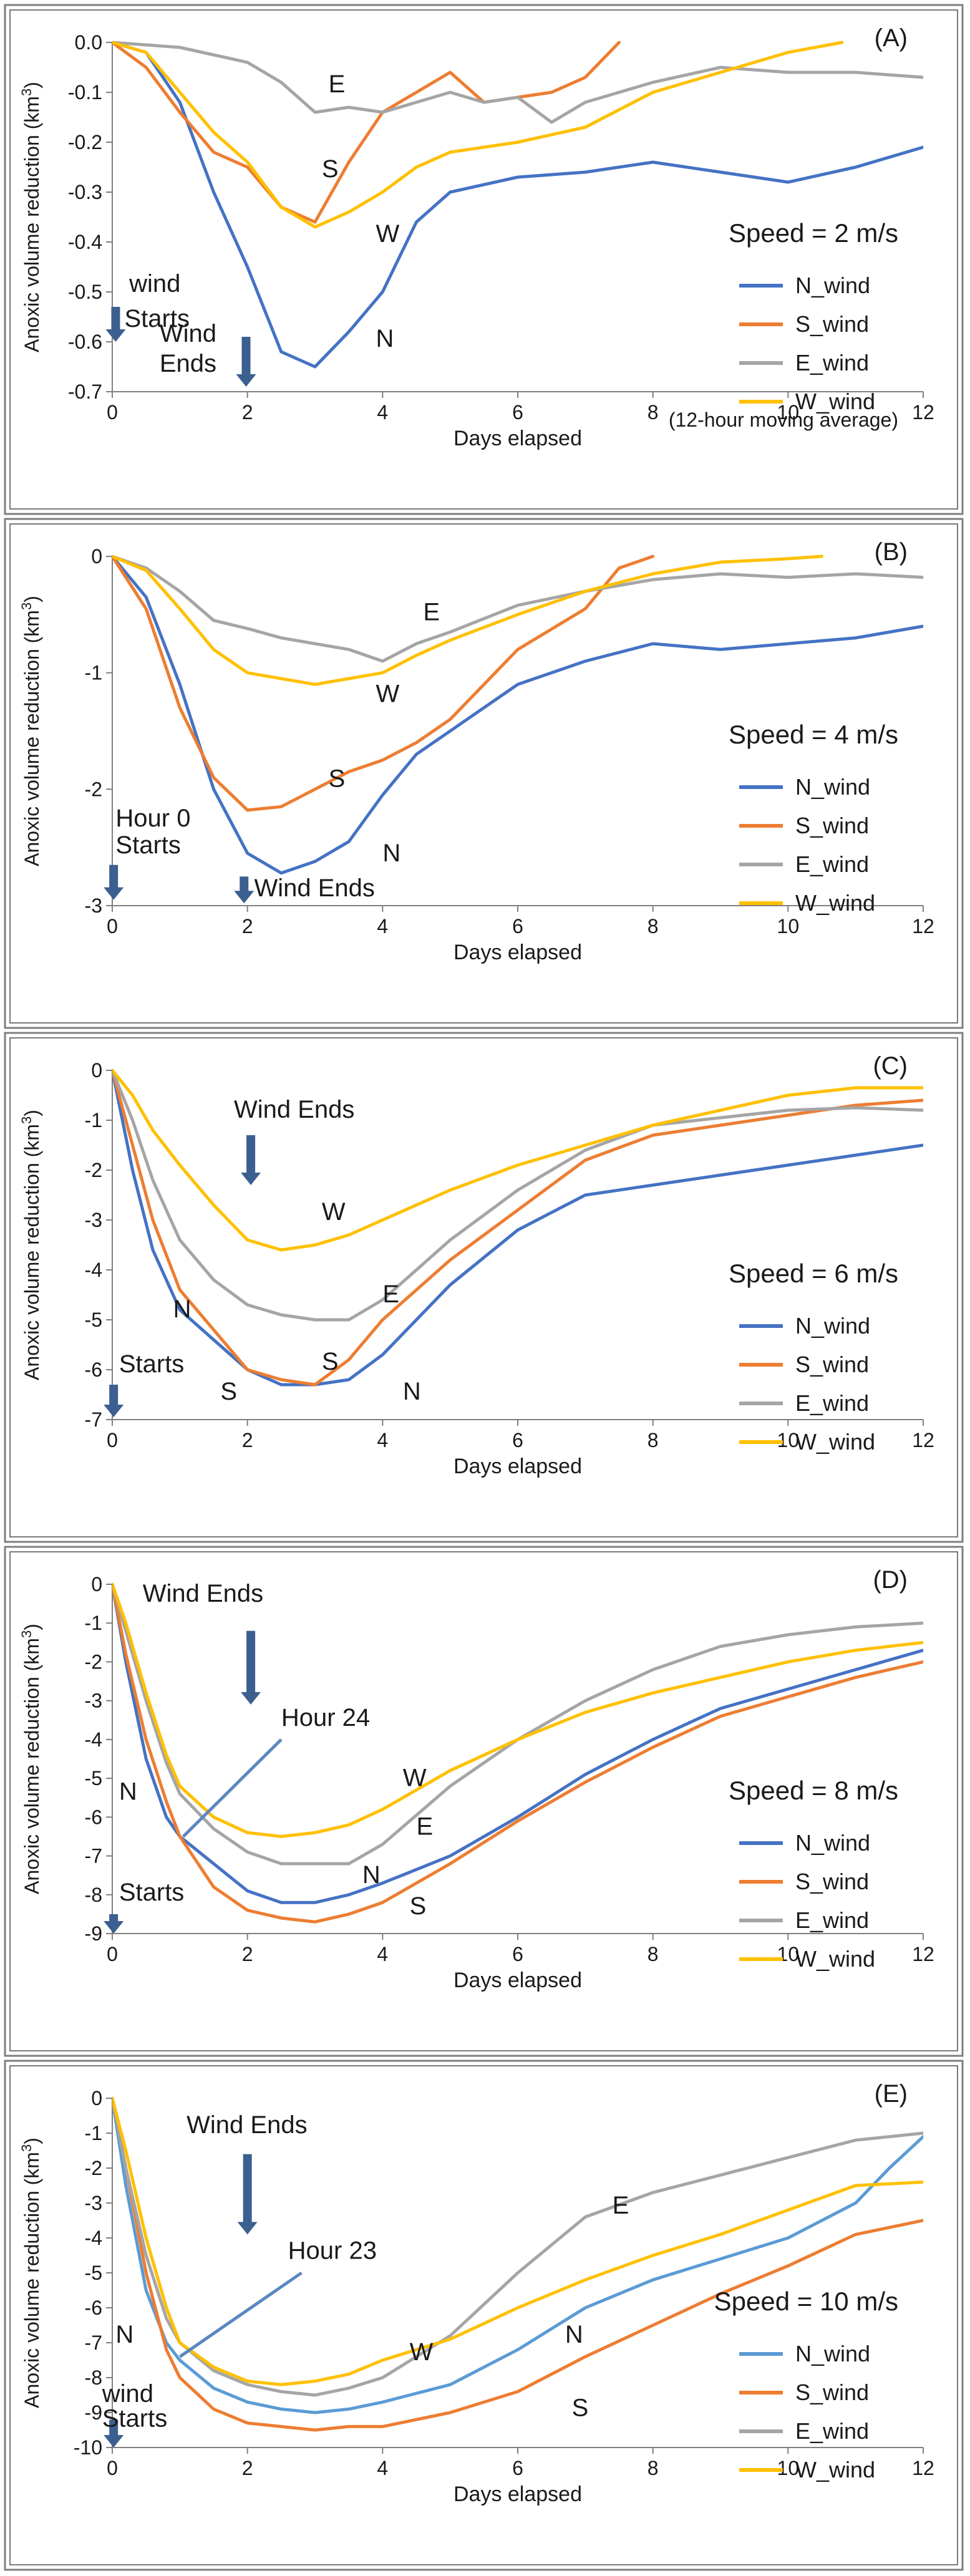 The width and height of the screenshot is (970, 2576). What do you see at coordinates (96, 1584) in the screenshot?
I see `y-tick-label: 0` at bounding box center [96, 1584].